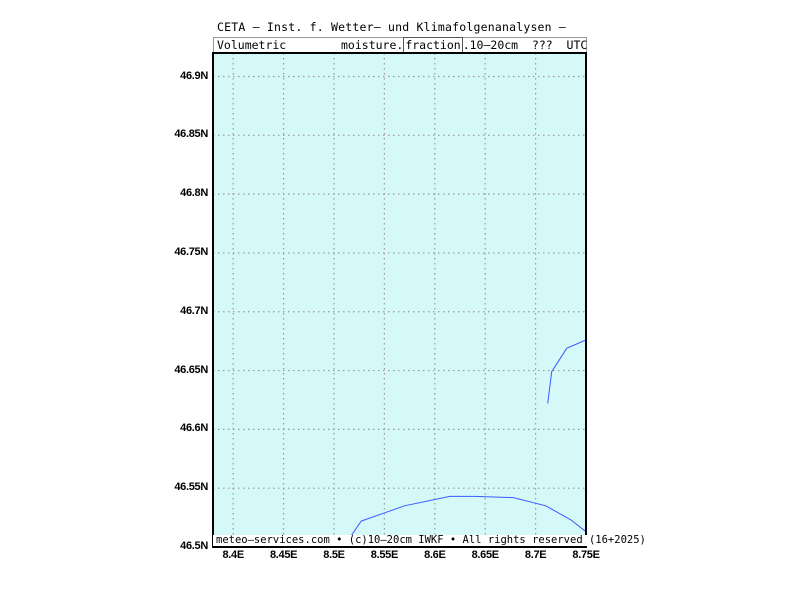 The height and width of the screenshot is (600, 800). I want to click on subtitle-mid: moisture., so click(372, 45).